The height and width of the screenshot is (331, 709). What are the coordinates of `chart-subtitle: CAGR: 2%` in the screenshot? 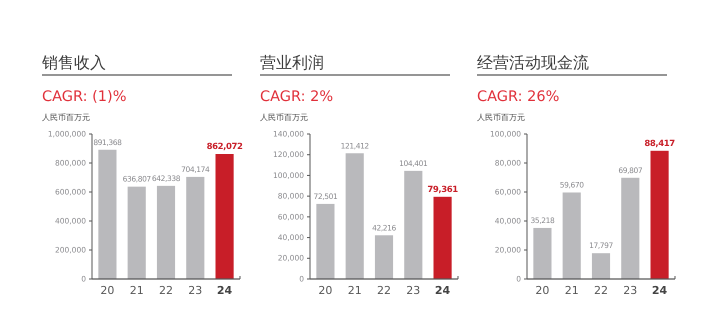 It's located at (297, 97).